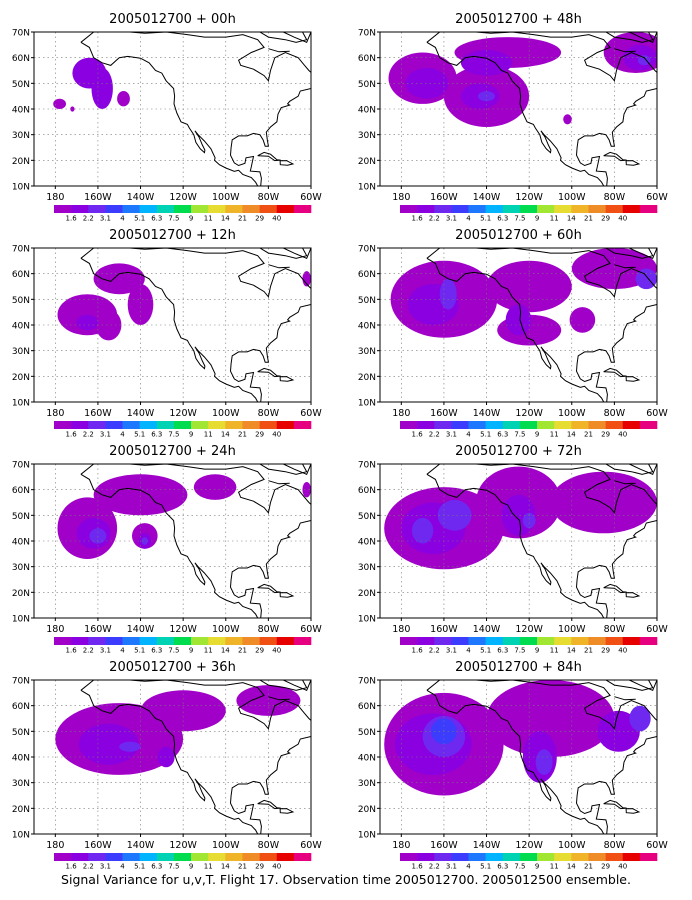 The height and width of the screenshot is (900, 692). What do you see at coordinates (518, 235) in the screenshot?
I see `panel-title: 2005012700 + 60h` at bounding box center [518, 235].